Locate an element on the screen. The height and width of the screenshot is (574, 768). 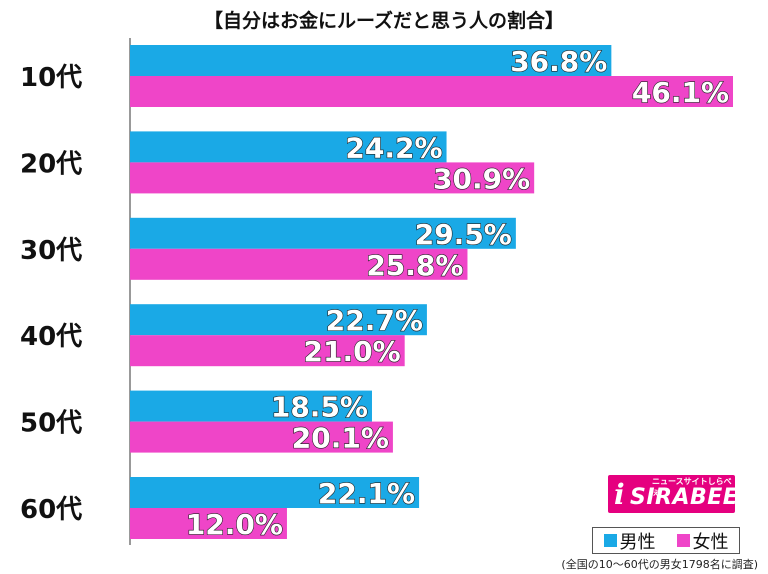
bar-value-label-female: 30.9% is located at coordinates (481, 178).